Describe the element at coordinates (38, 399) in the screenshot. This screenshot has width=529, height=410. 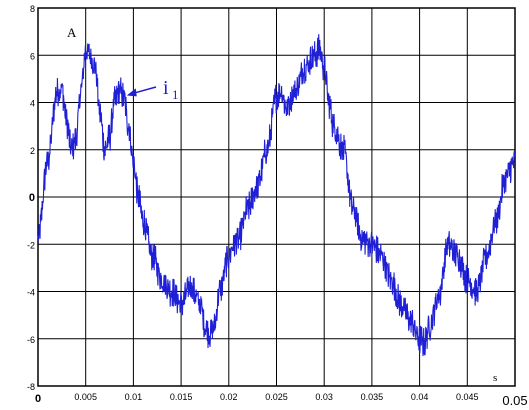
I see `x-tick-label: 0` at that location.